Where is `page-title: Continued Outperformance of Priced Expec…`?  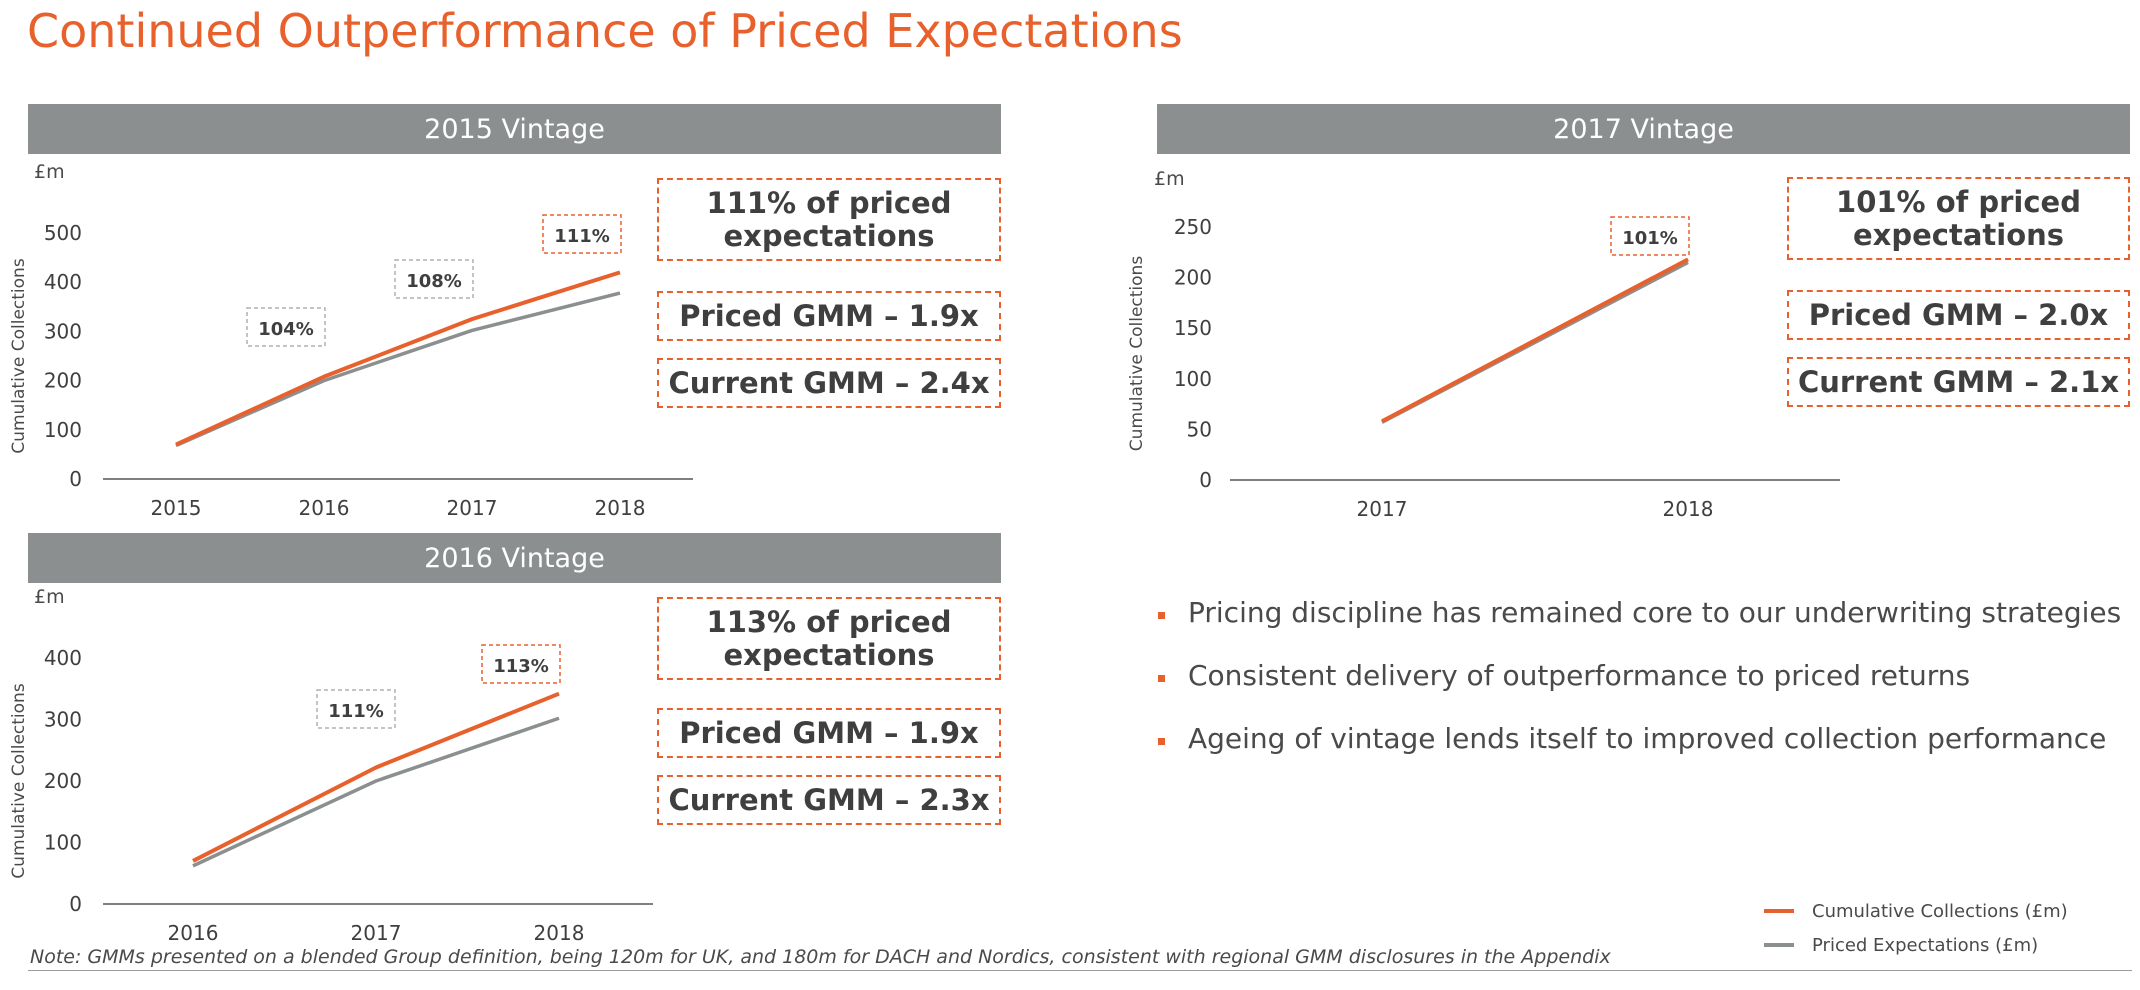 page-title: Continued Outperformance of Priced Expec… is located at coordinates (605, 31).